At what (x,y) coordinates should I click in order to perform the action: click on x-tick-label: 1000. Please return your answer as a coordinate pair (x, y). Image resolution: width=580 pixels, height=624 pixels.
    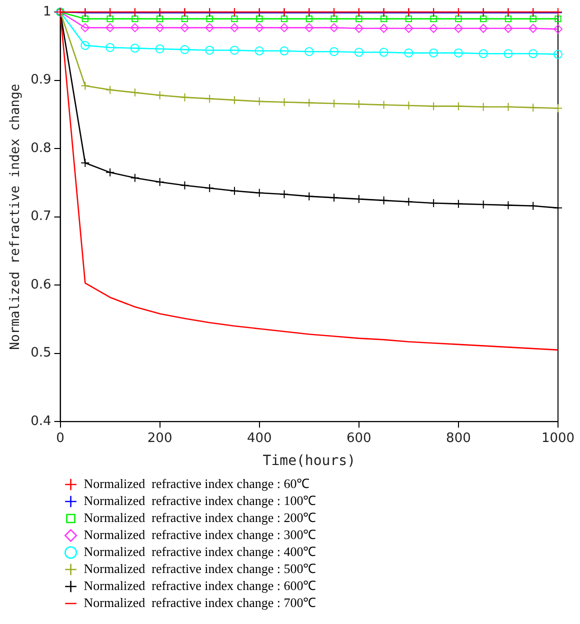
    Looking at the image, I should click on (558, 438).